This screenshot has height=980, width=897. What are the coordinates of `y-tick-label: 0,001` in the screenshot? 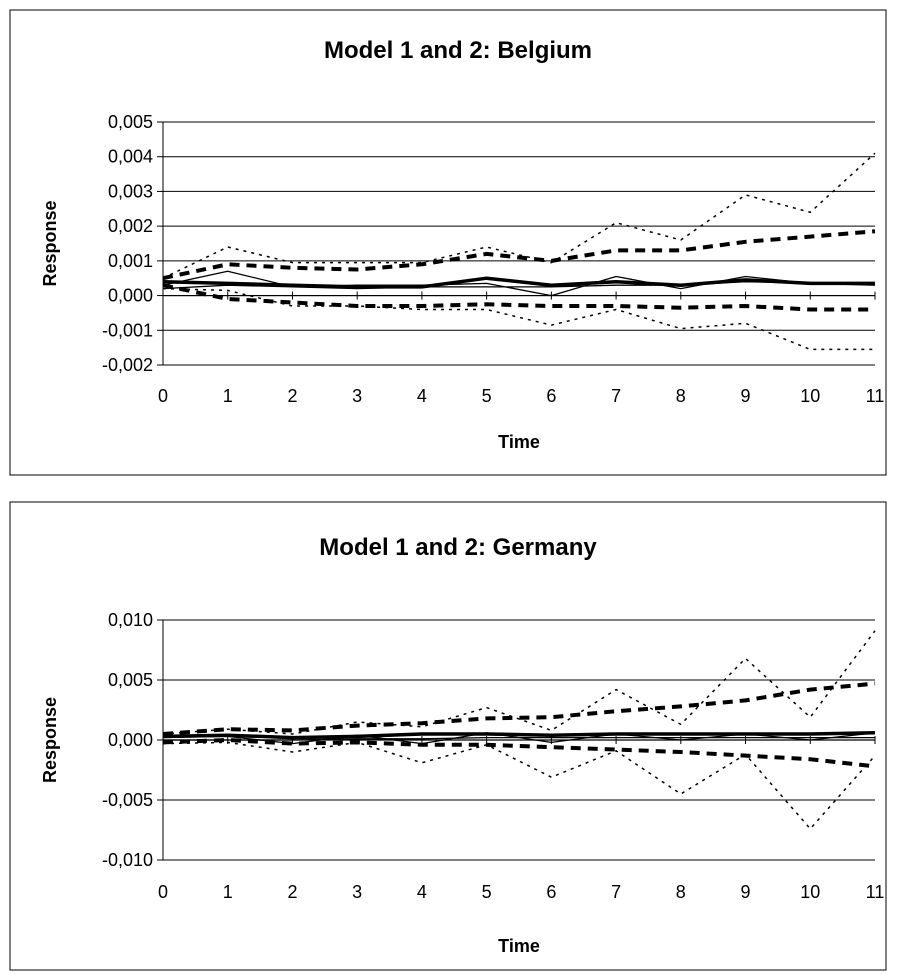 It's located at (130, 261).